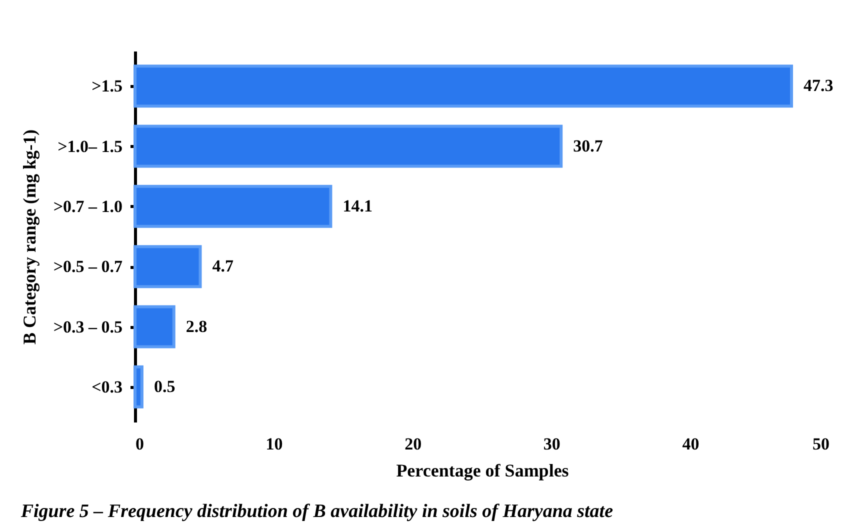  Describe the element at coordinates (357, 206) in the screenshot. I see `data-label: 14.1` at that location.